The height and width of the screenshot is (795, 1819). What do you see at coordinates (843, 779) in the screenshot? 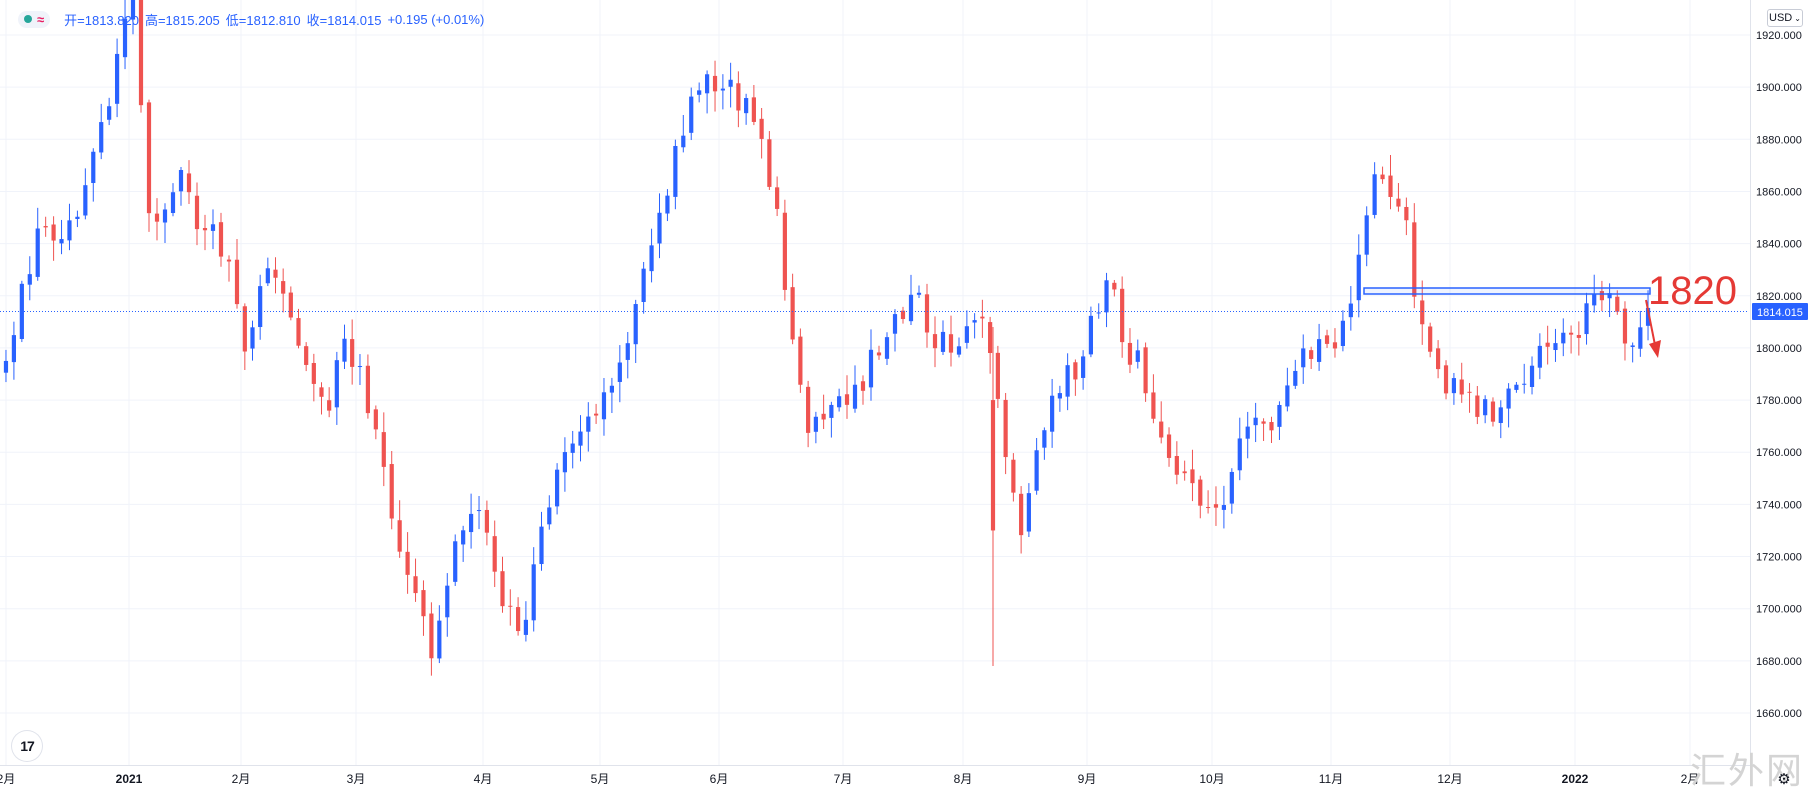
I see `x-tick-label: 7月` at bounding box center [843, 779].